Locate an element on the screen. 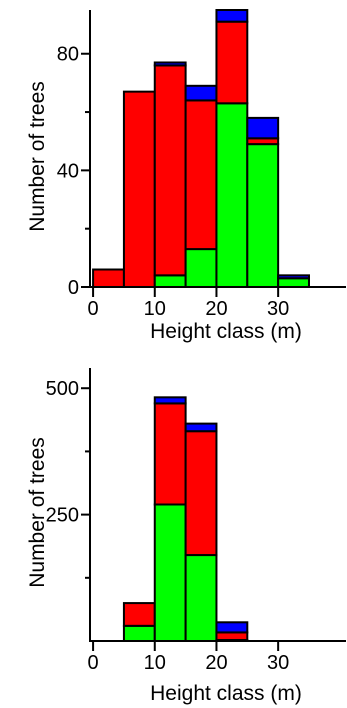 This screenshot has height=708, width=347. y-tick-label: 80 is located at coordinates (68, 55).